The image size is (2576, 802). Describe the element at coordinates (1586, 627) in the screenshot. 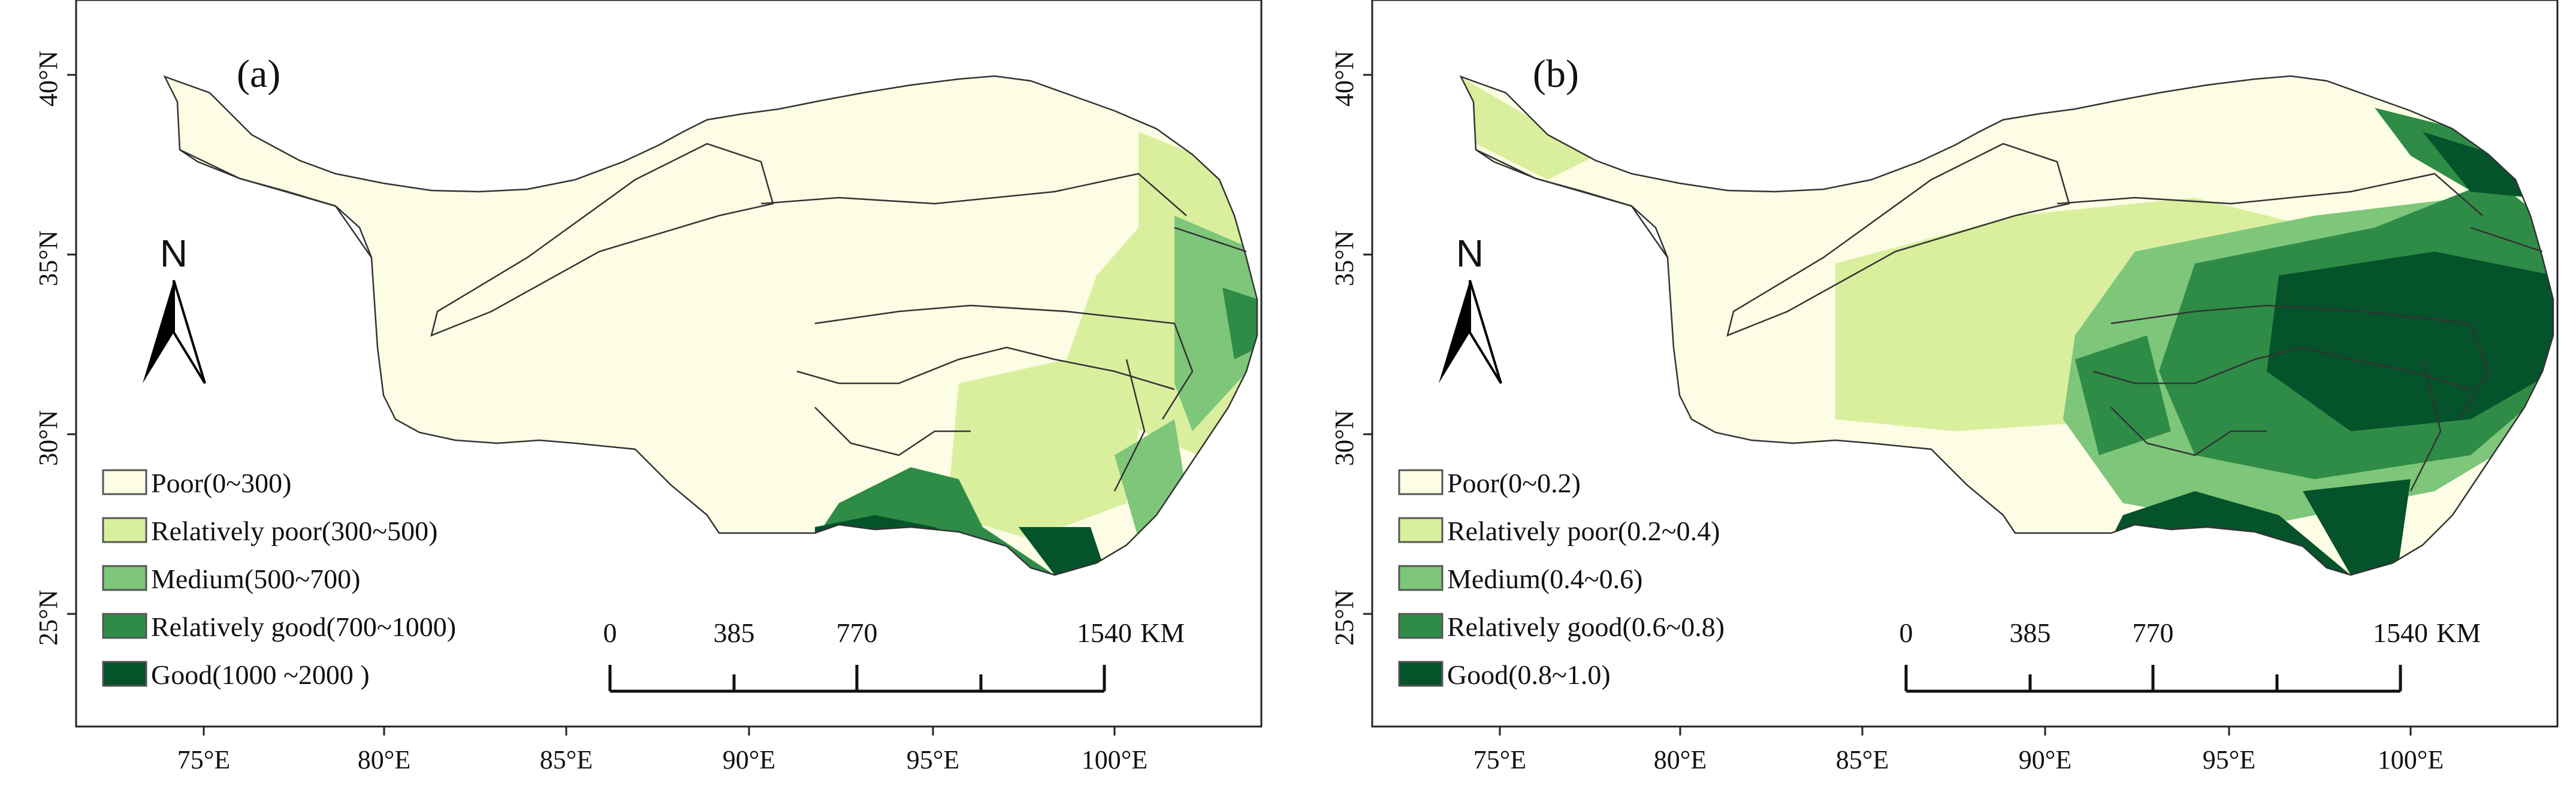

I see `legend-label: Relatively good(0.6~0.8)` at that location.